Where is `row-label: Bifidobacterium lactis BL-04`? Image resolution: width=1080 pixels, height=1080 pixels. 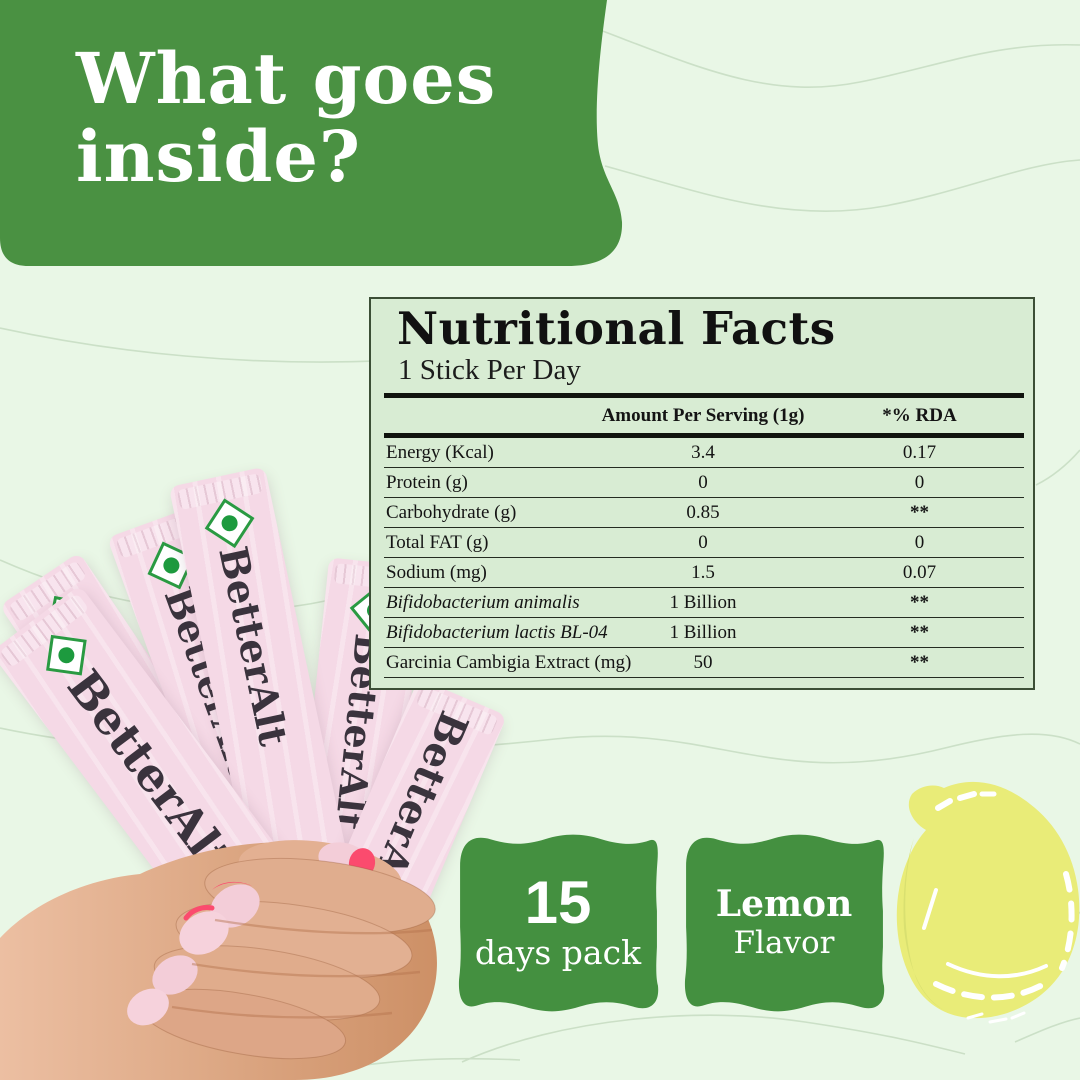
row-label: Bifidobacterium lactis BL-04 is located at coordinates (497, 632).